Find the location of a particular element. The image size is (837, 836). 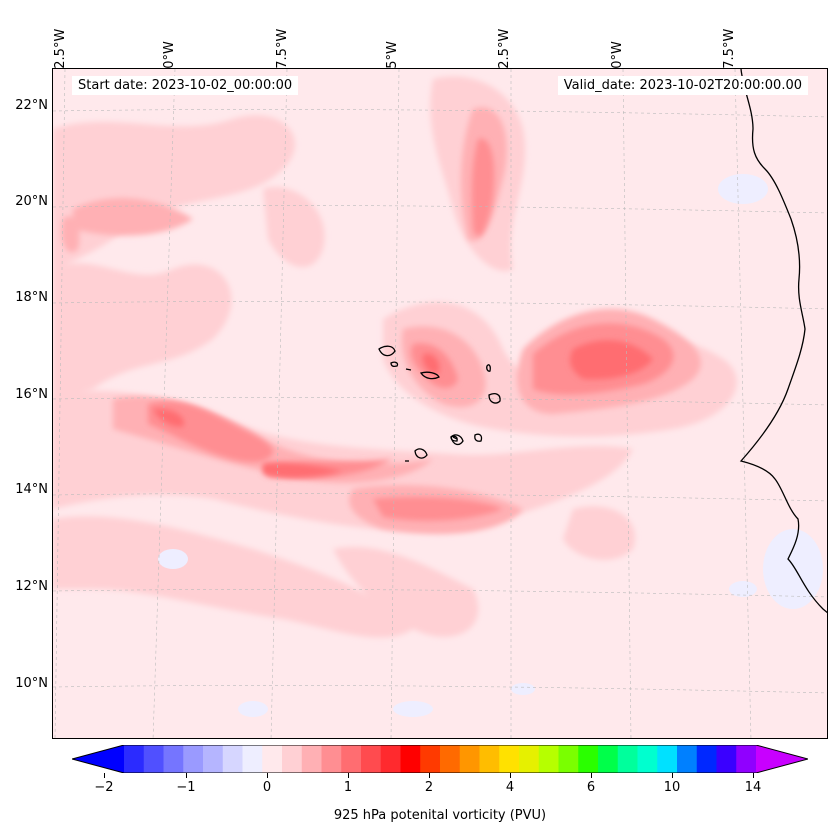

coastline-africa is located at coordinates (783, 341).